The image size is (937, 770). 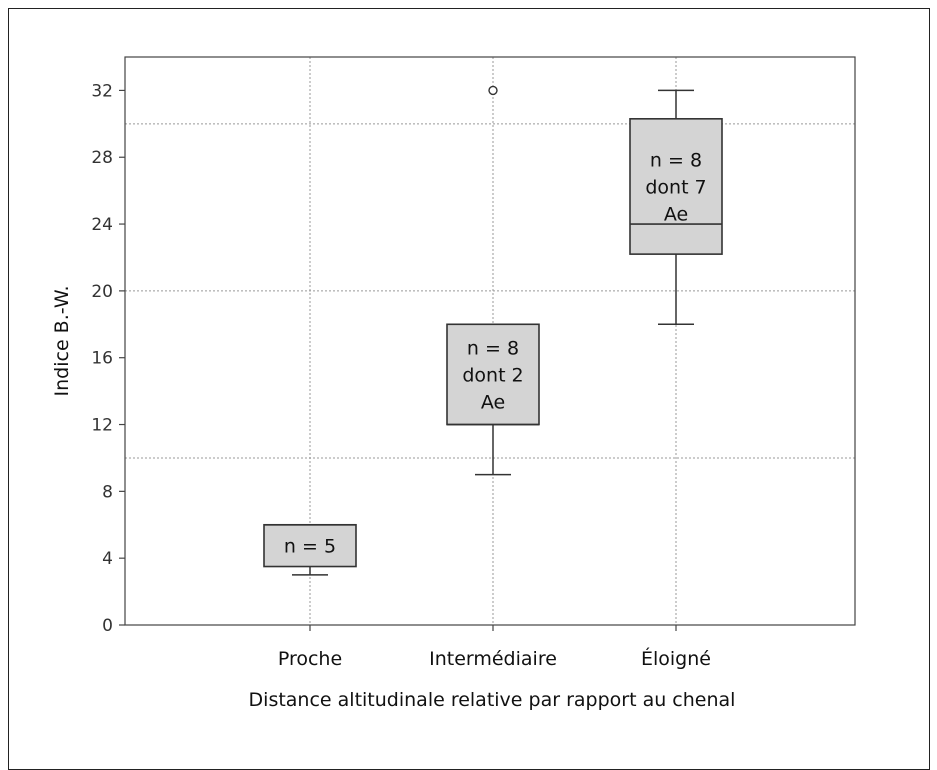 I want to click on box-annotation: n = 5, so click(x=310, y=547).